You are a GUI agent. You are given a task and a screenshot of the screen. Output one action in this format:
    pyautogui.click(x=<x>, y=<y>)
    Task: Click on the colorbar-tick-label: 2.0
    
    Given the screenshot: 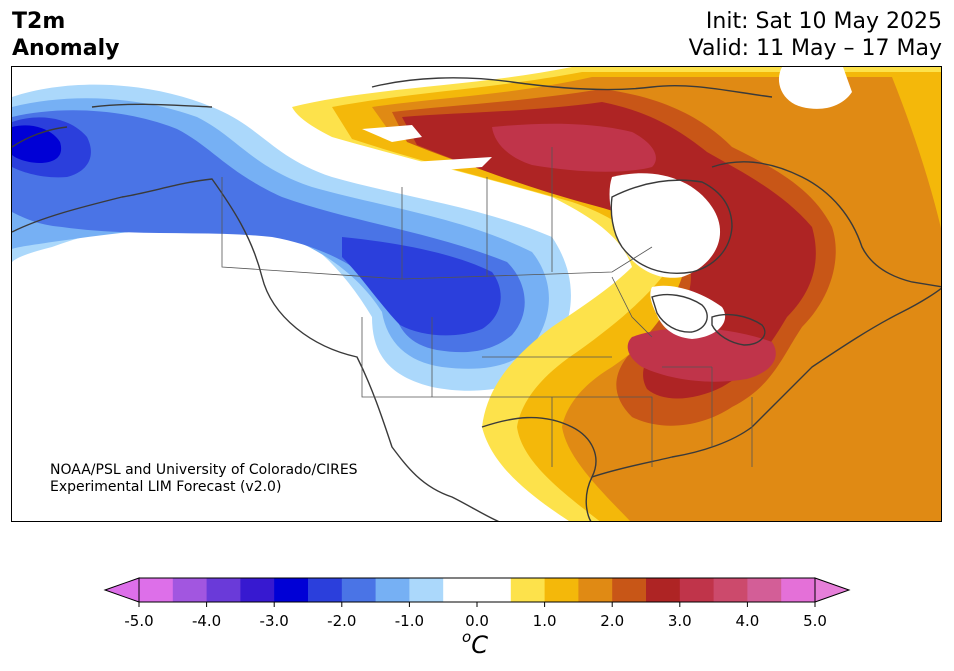 What is the action you would take?
    pyautogui.click(x=612, y=621)
    